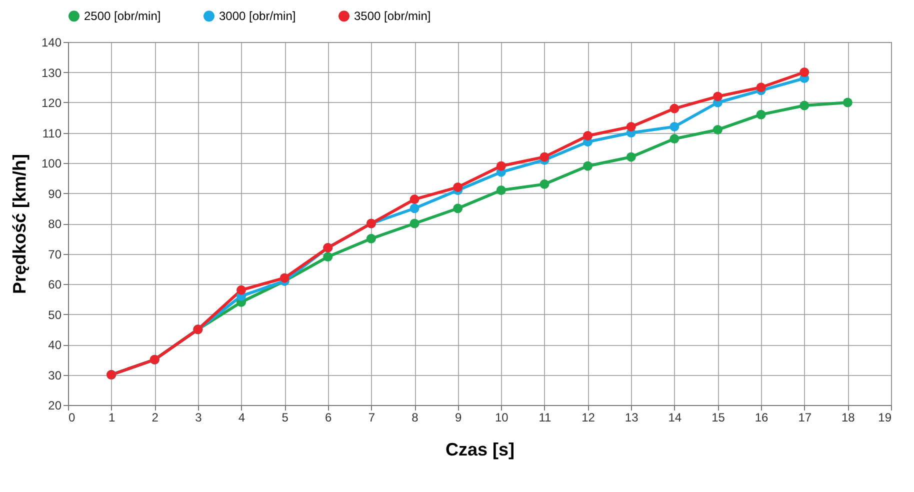 This screenshot has width=914, height=492. Describe the element at coordinates (19, 224) in the screenshot. I see `y-axis-title: Prędkość [km/h]` at that location.